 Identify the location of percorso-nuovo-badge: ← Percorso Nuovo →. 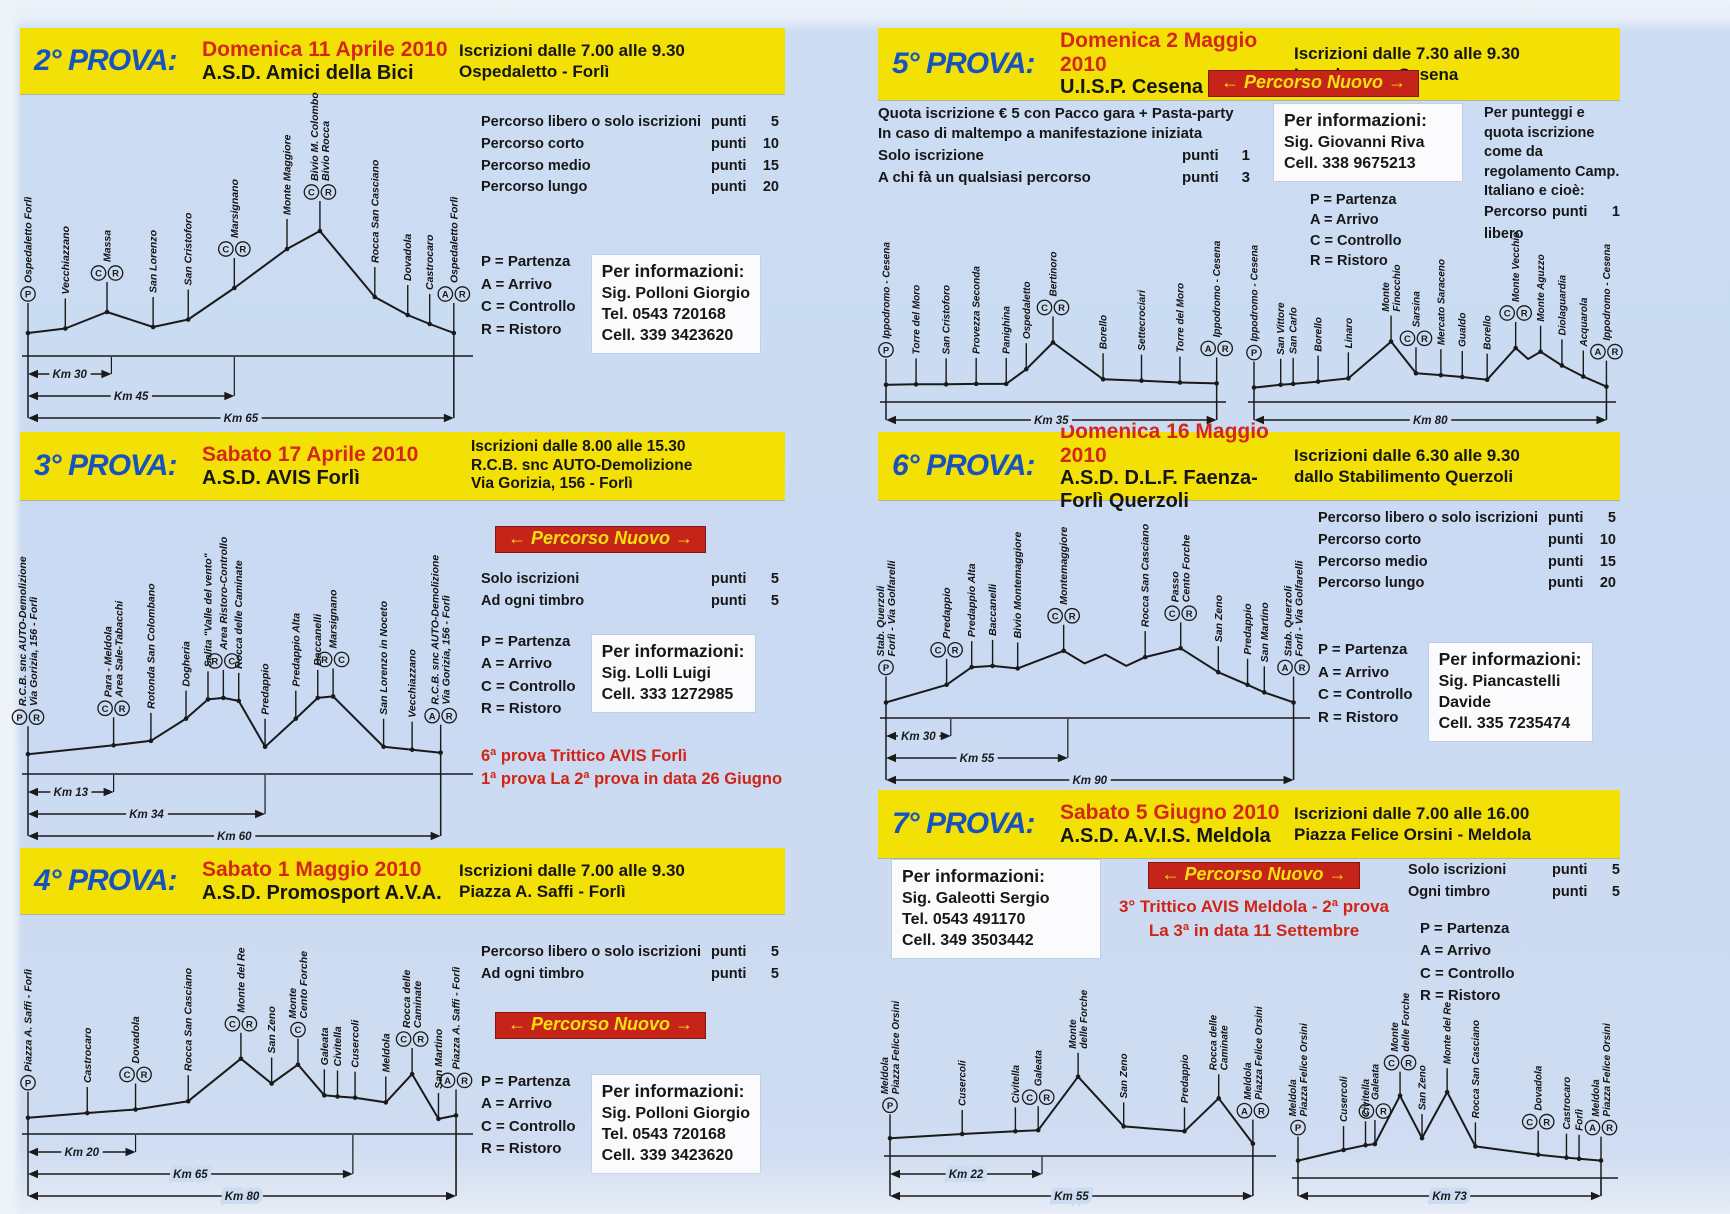
(601, 1025).